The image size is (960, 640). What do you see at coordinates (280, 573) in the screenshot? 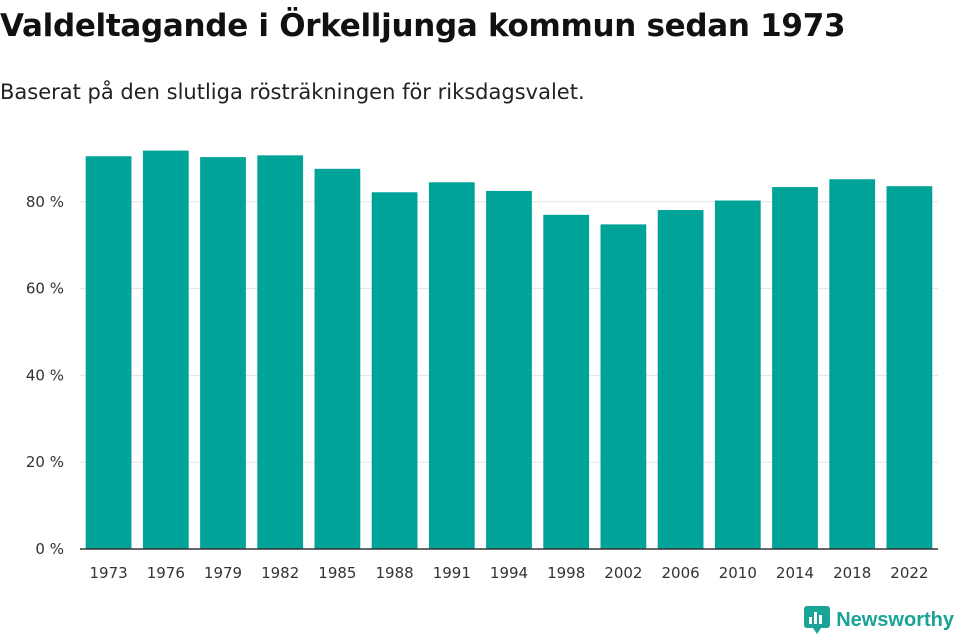
I see `x-tick-label: 1982` at bounding box center [280, 573].